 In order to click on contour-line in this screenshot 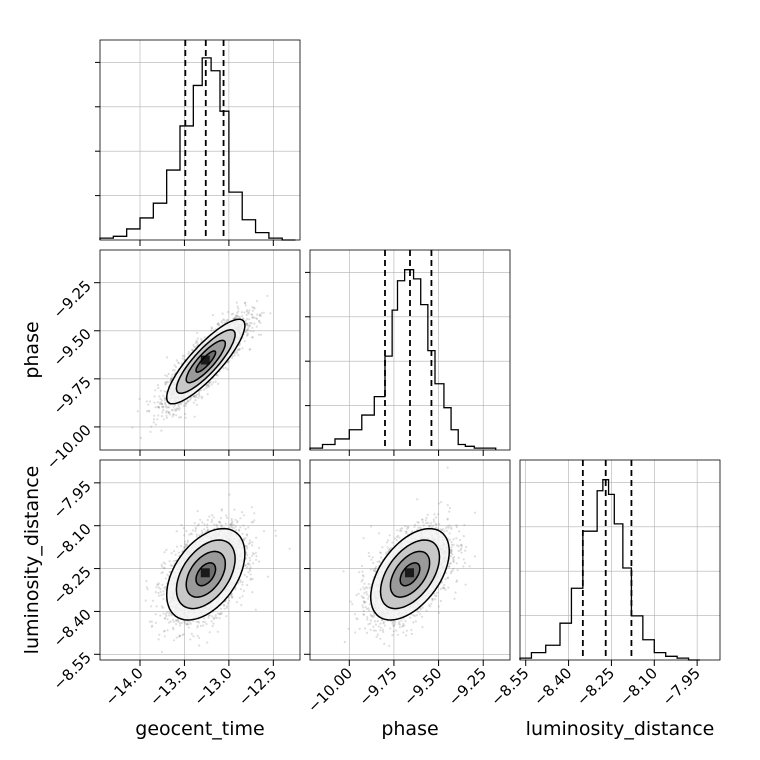, I will do `click(205, 362)`.